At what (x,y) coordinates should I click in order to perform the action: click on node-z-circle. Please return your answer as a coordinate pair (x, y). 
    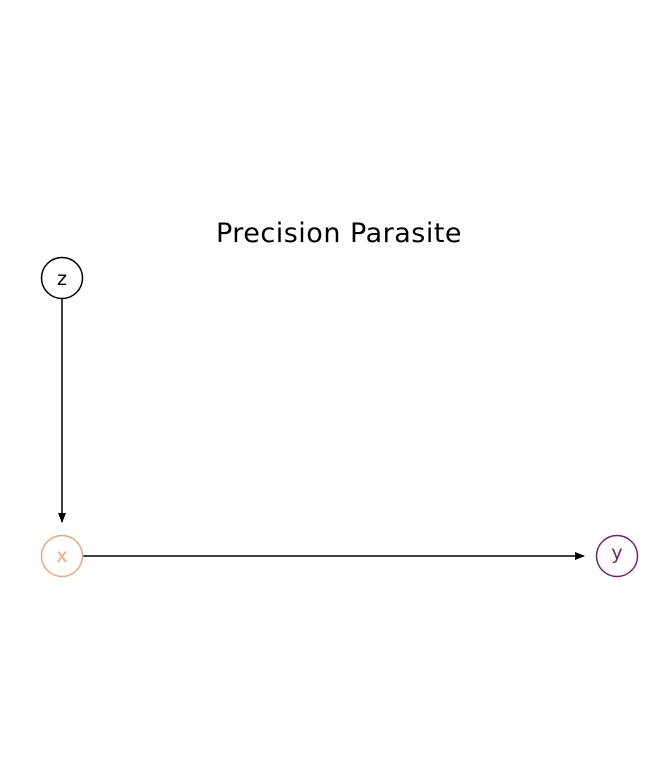
    Looking at the image, I should click on (62, 278).